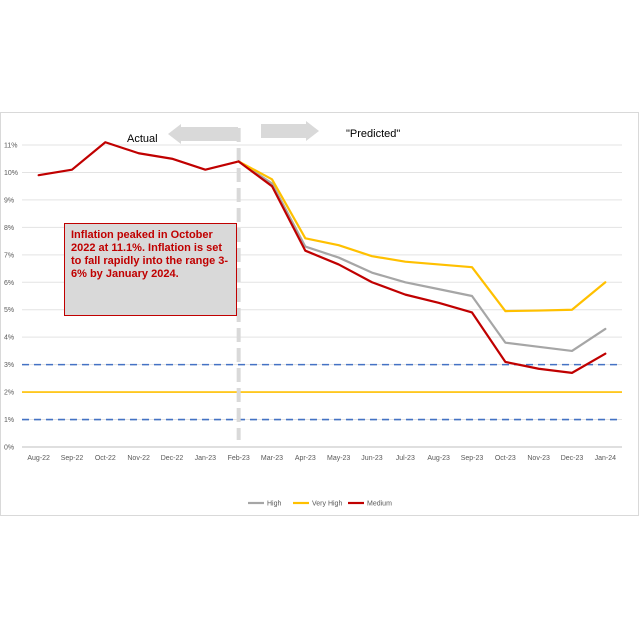 Image resolution: width=640 pixels, height=640 pixels. I want to click on x-tick-label: Jul-23, so click(405, 458).